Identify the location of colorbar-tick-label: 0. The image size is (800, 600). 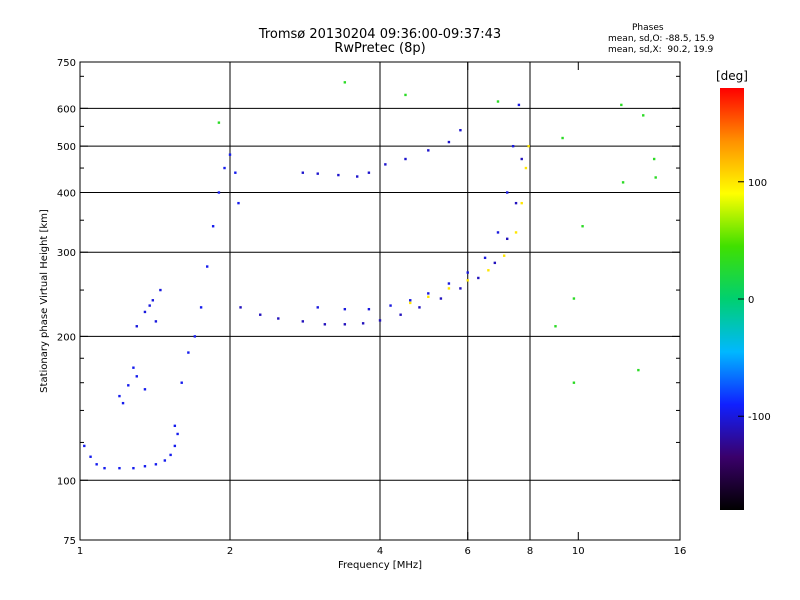
(751, 300).